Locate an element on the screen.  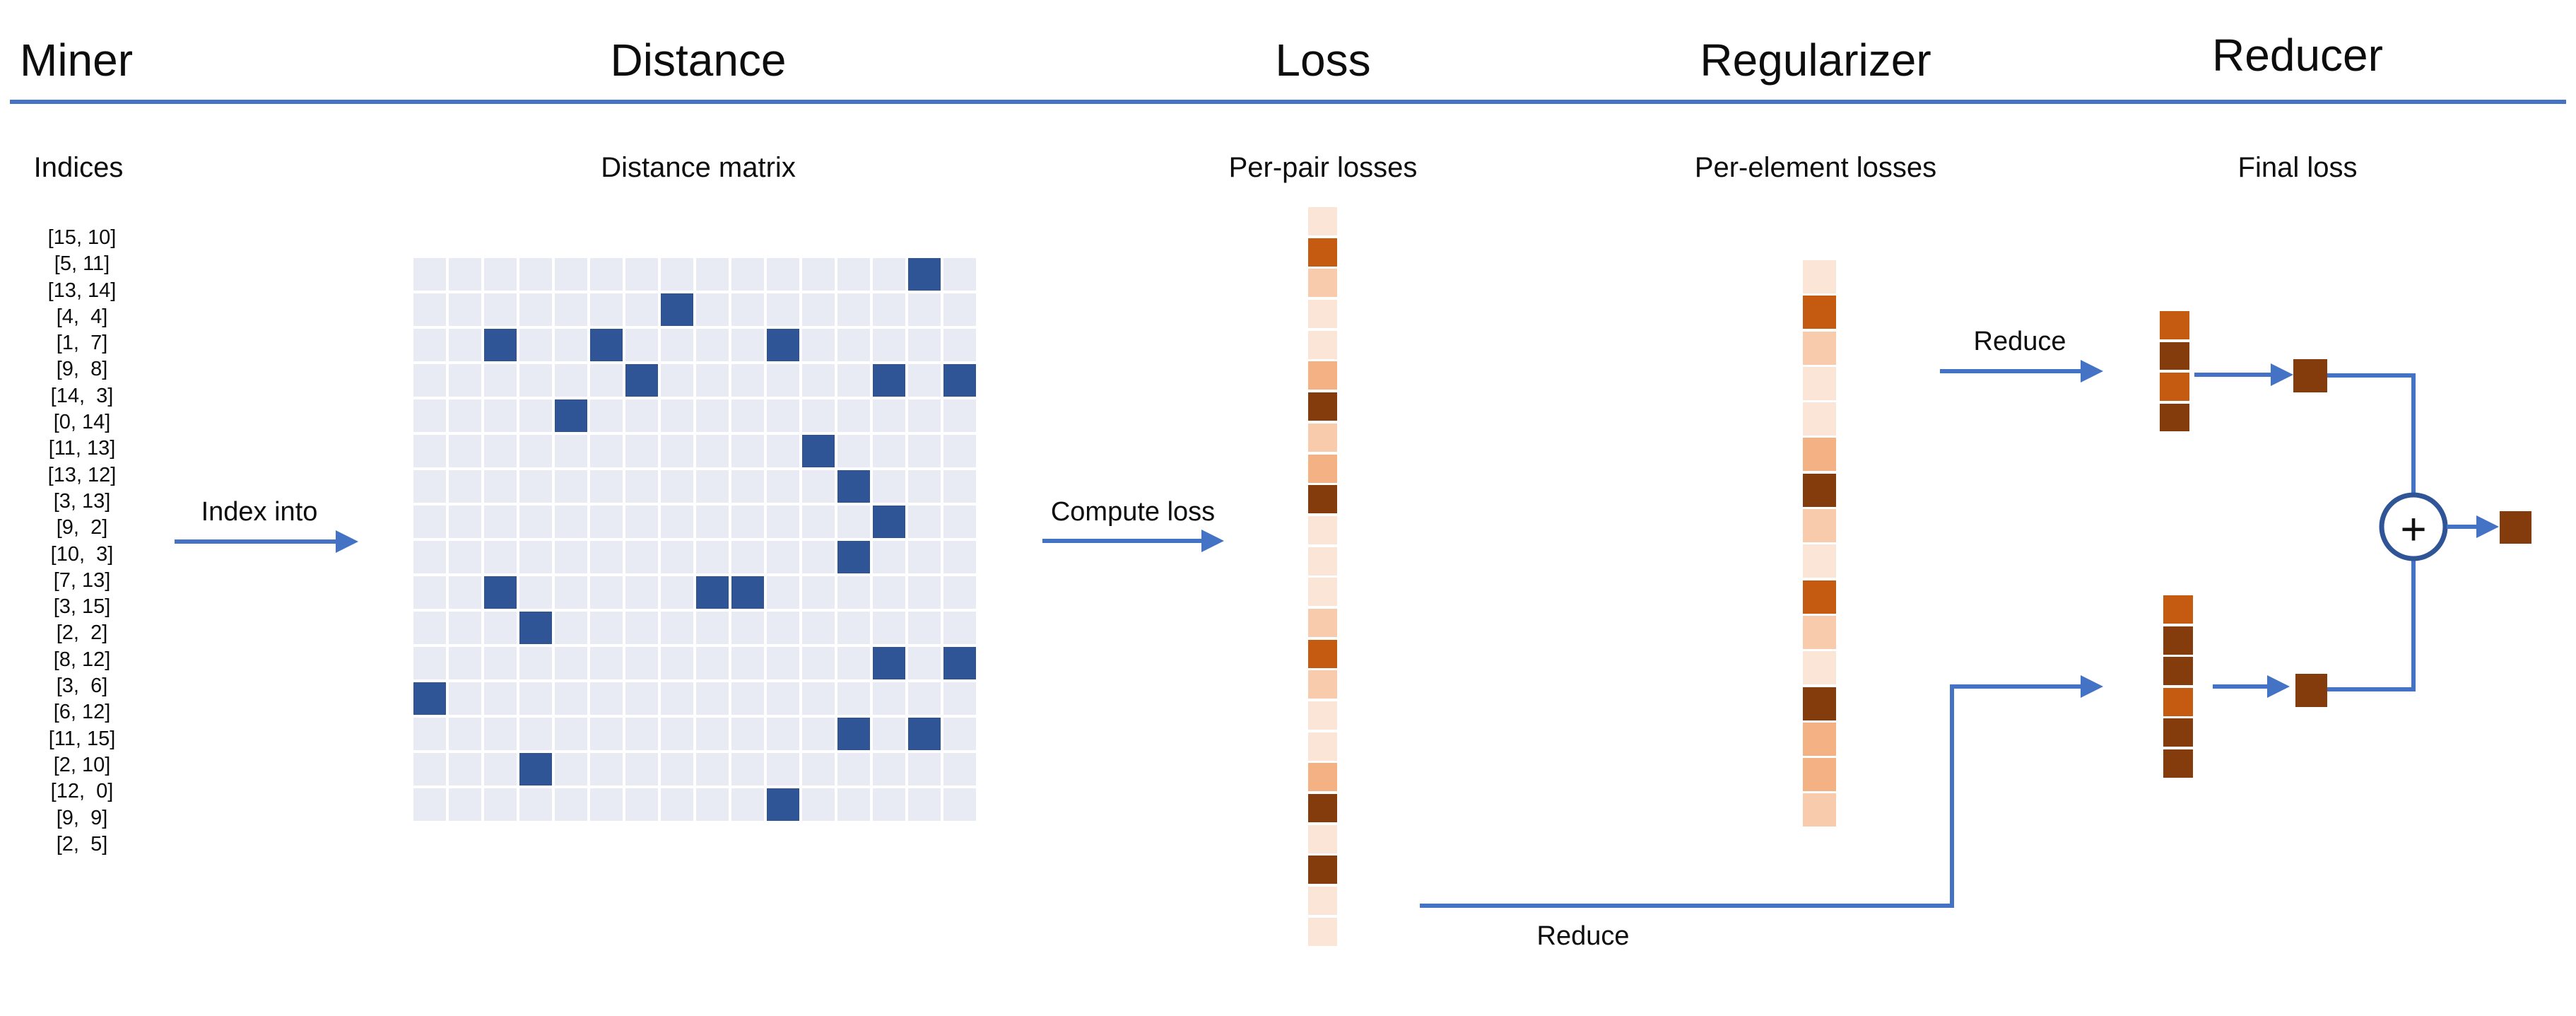
column-title-loss: Loss is located at coordinates (1323, 60).